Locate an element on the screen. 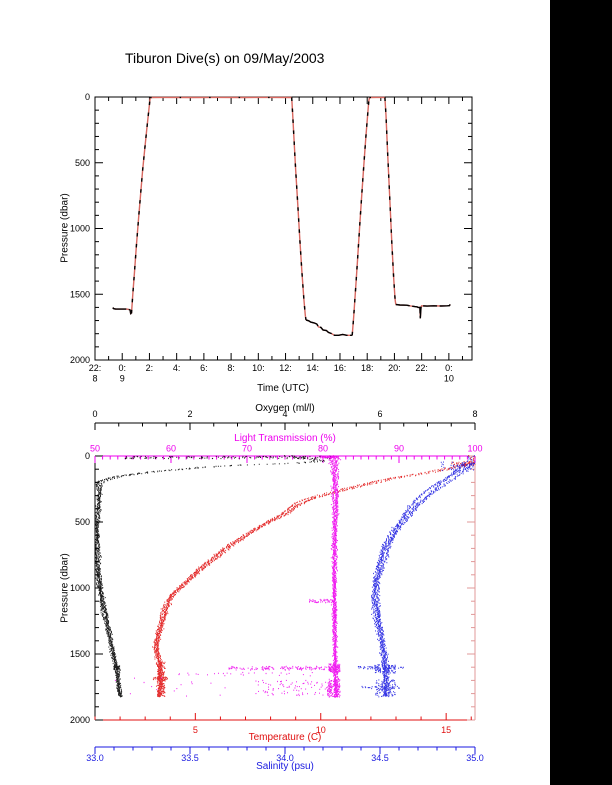 This screenshot has height=785, width=612. svg-text: 10: is located at coordinates (258, 368).